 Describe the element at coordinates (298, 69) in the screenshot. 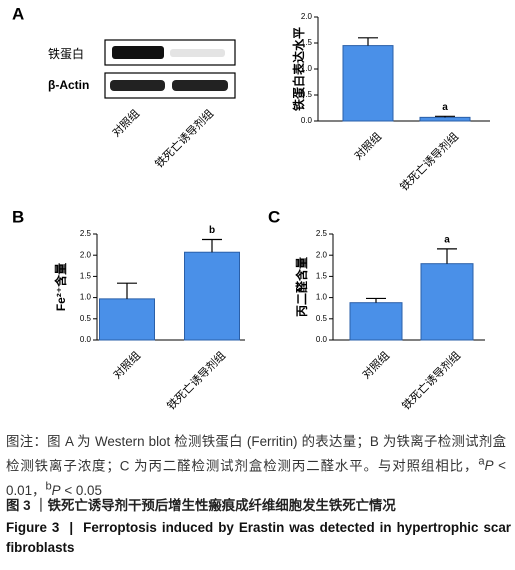

I see `y-axis-label: 铁蛋白表达水平` at that location.